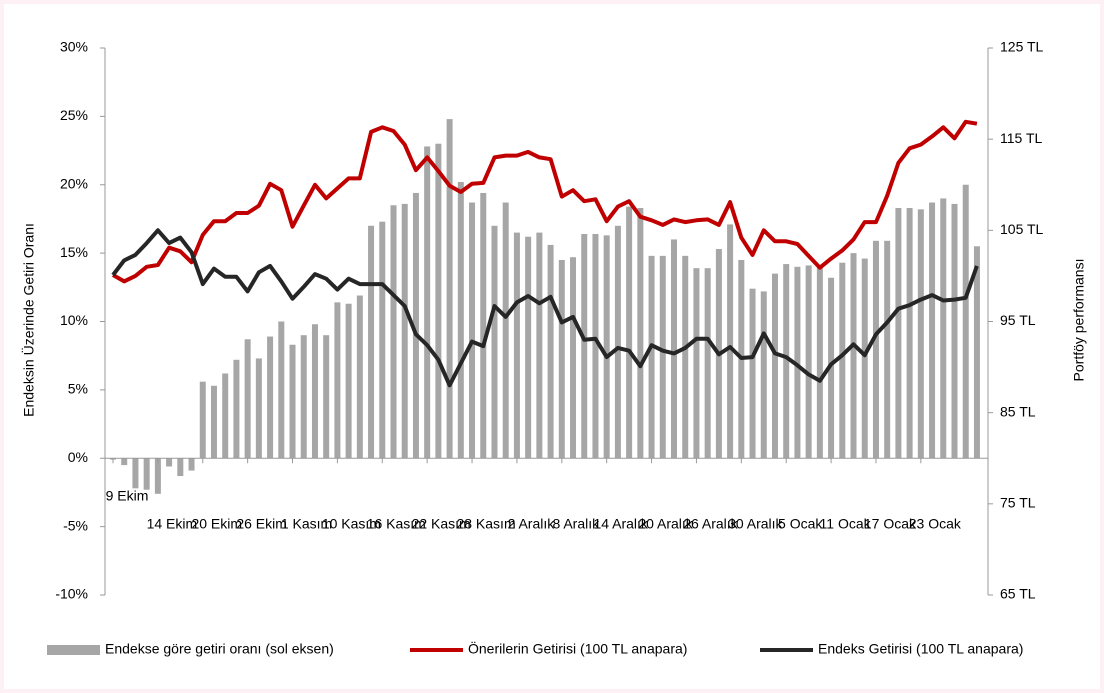 This screenshot has height=693, width=1104. Describe the element at coordinates (532, 524) in the screenshot. I see `x-tick-label: 2 Aralık` at that location.